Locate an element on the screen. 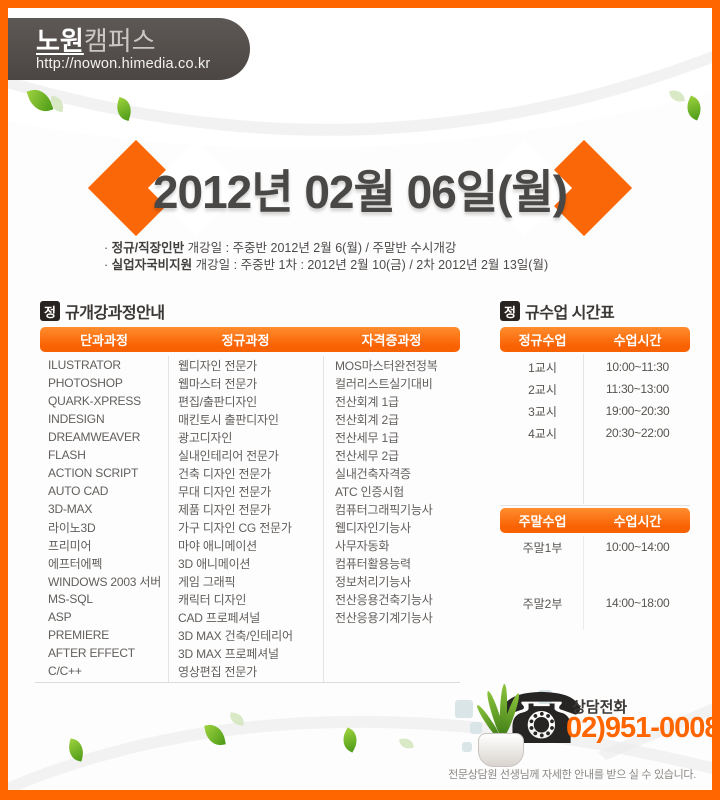 The image size is (720, 800). notice-label: 정규/직장인반 is located at coordinates (148, 248).